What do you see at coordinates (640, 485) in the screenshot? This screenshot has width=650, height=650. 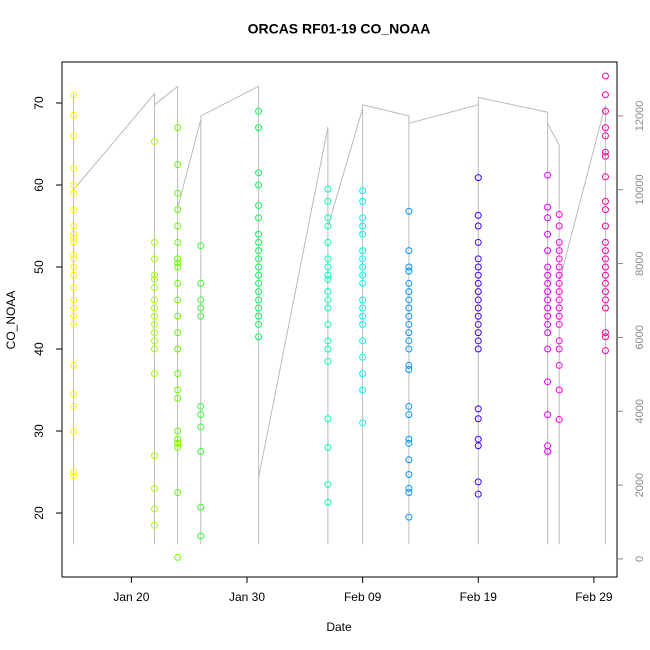 I see `y2-tick-label: 2000` at bounding box center [640, 485].